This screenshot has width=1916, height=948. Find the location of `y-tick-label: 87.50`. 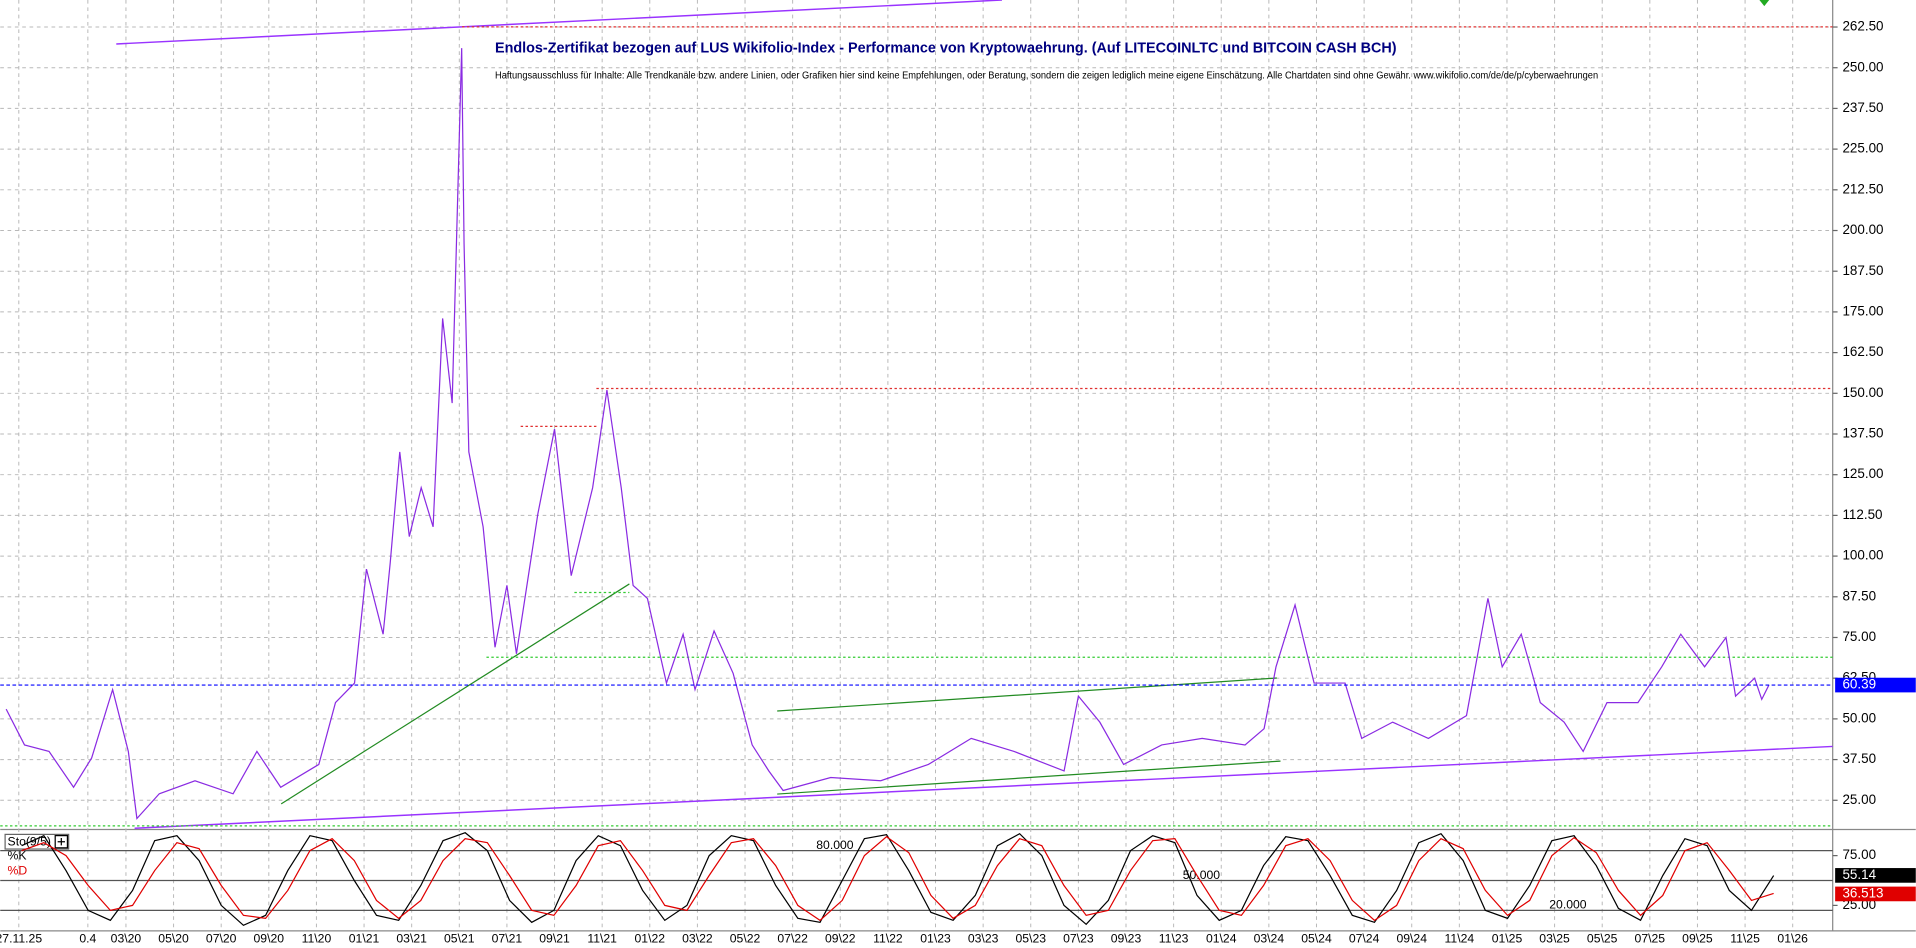

y-tick-label: 87.50 is located at coordinates (1859, 595).